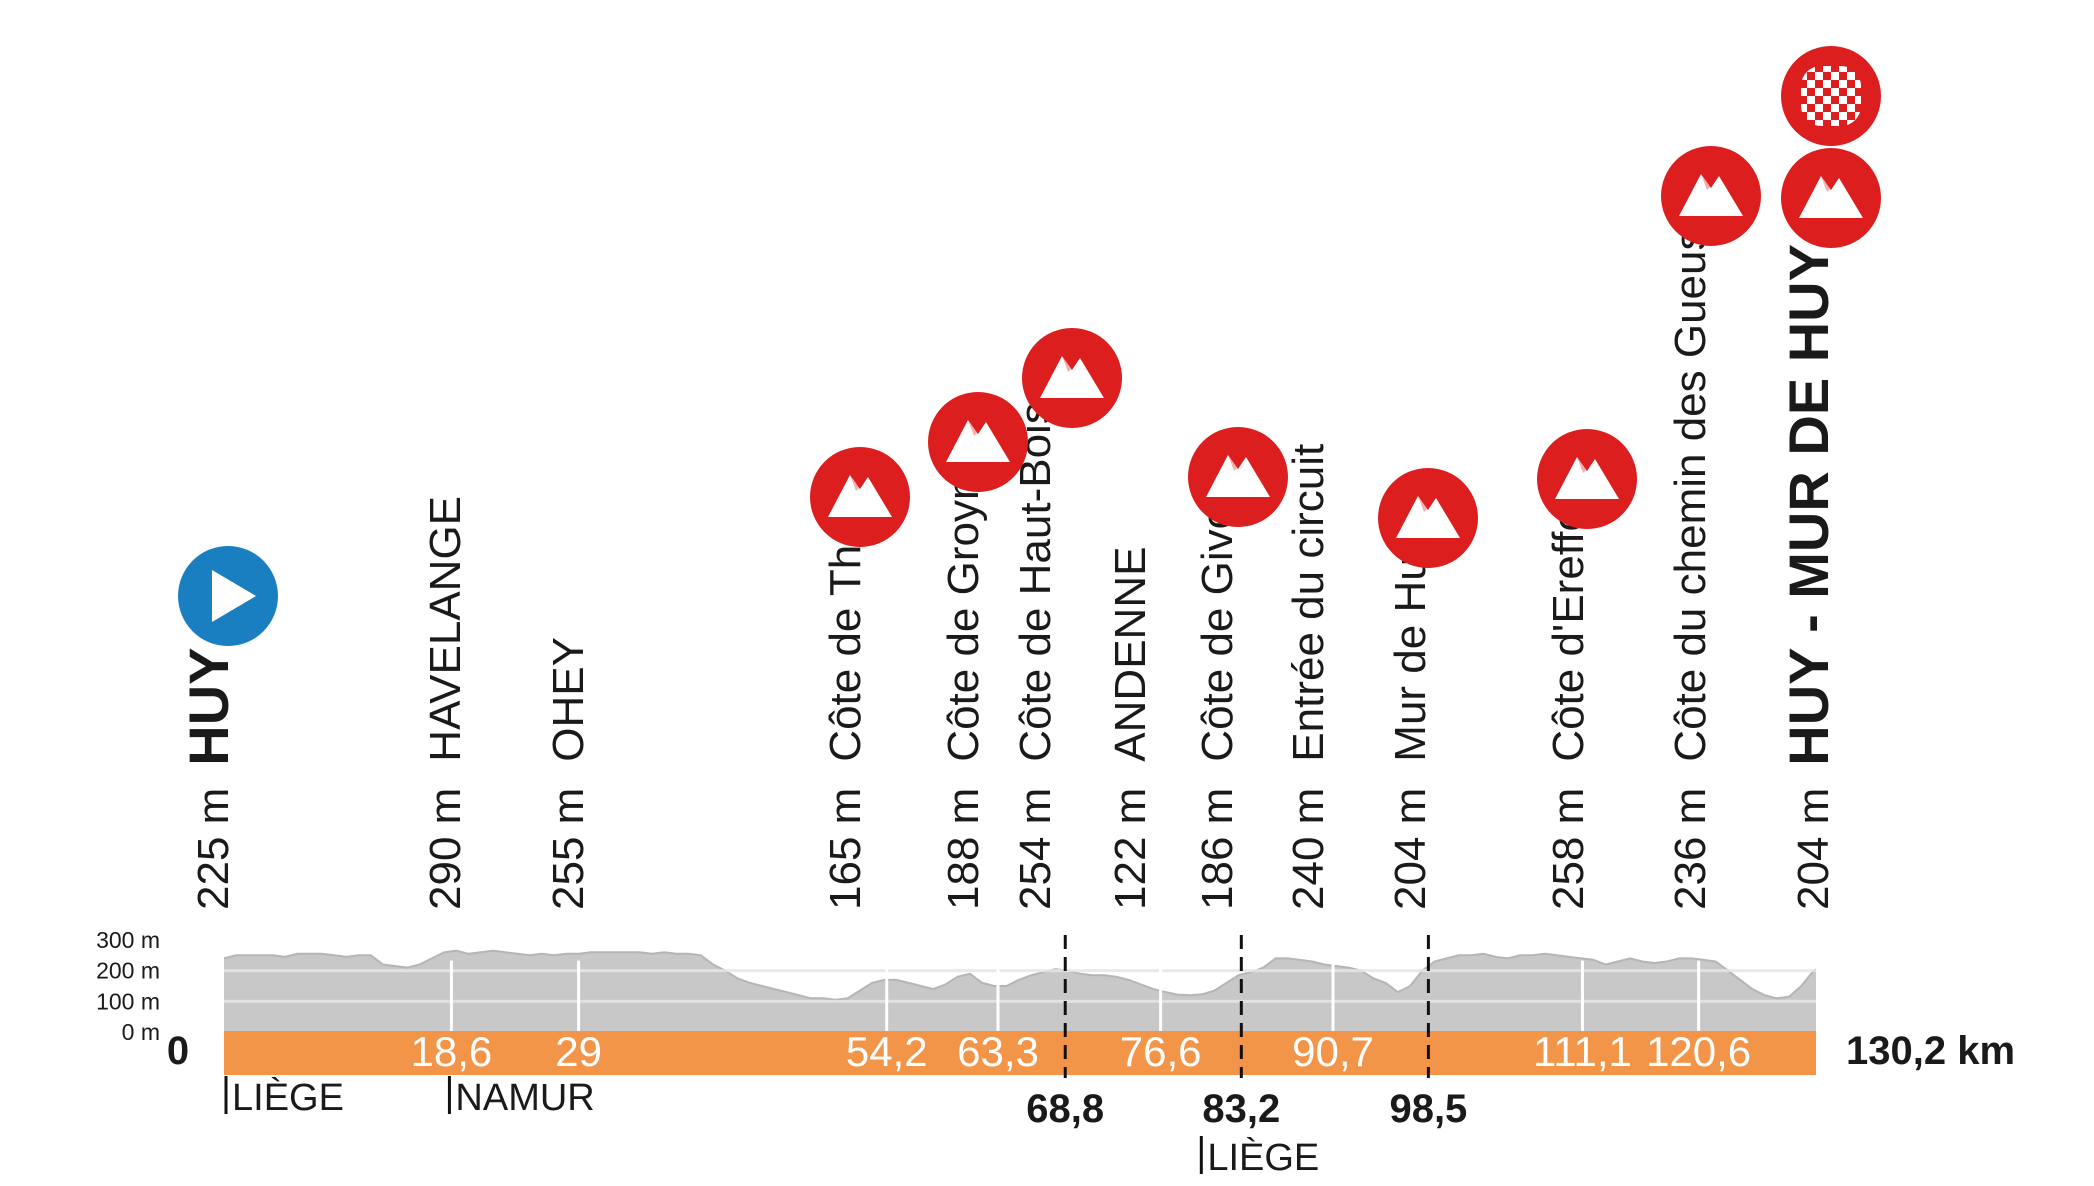 The height and width of the screenshot is (1186, 2094). I want to click on marker-label: 204 m HUY - MUR DE HUY, so click(1808, 577).